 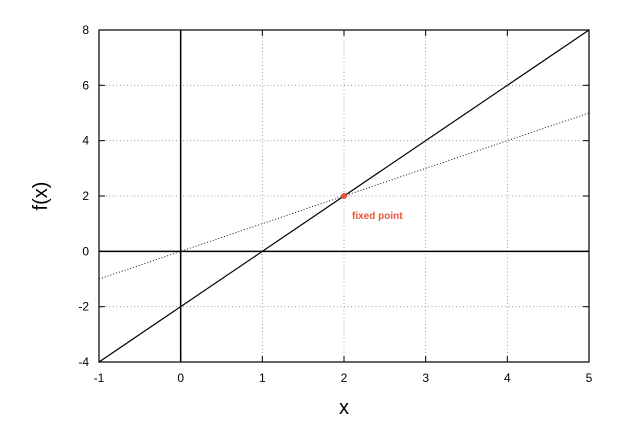 What do you see at coordinates (85, 30) in the screenshot?
I see `y-tick-label: 8` at bounding box center [85, 30].